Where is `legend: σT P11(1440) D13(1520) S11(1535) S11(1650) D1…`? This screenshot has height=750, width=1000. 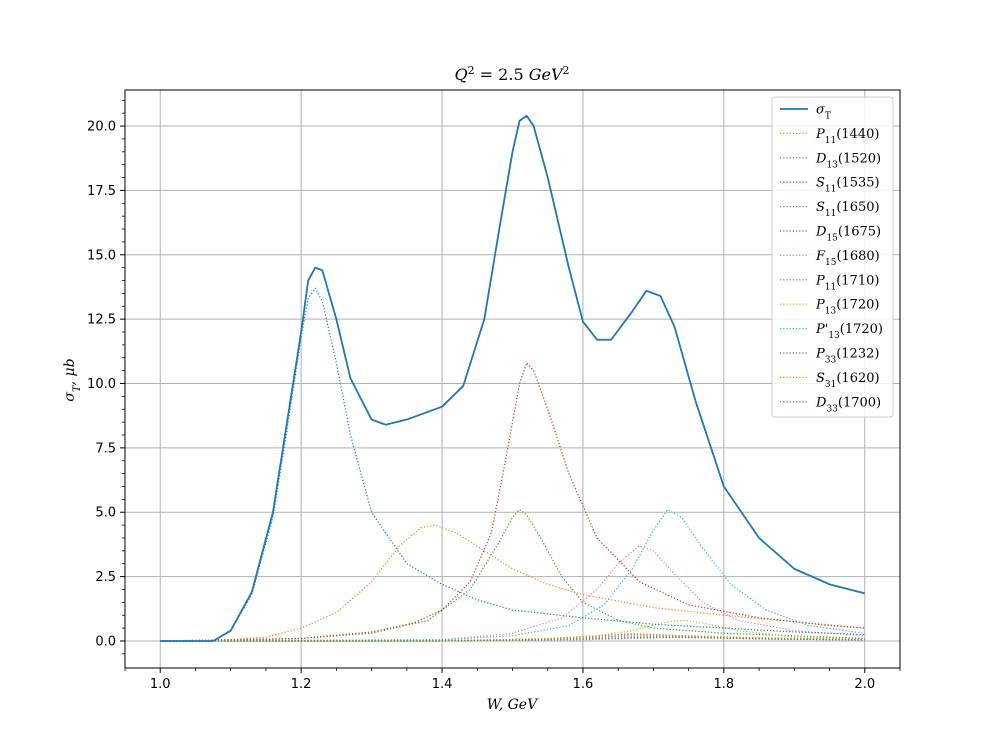
legend: σT P11(1440) D13(1520) S11(1535) S11(1650) D1… is located at coordinates (832, 257).